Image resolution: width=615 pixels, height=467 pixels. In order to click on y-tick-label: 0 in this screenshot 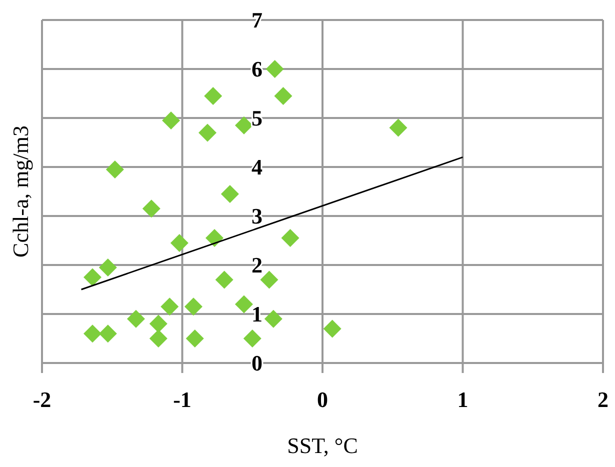, I will do `click(257, 363)`.